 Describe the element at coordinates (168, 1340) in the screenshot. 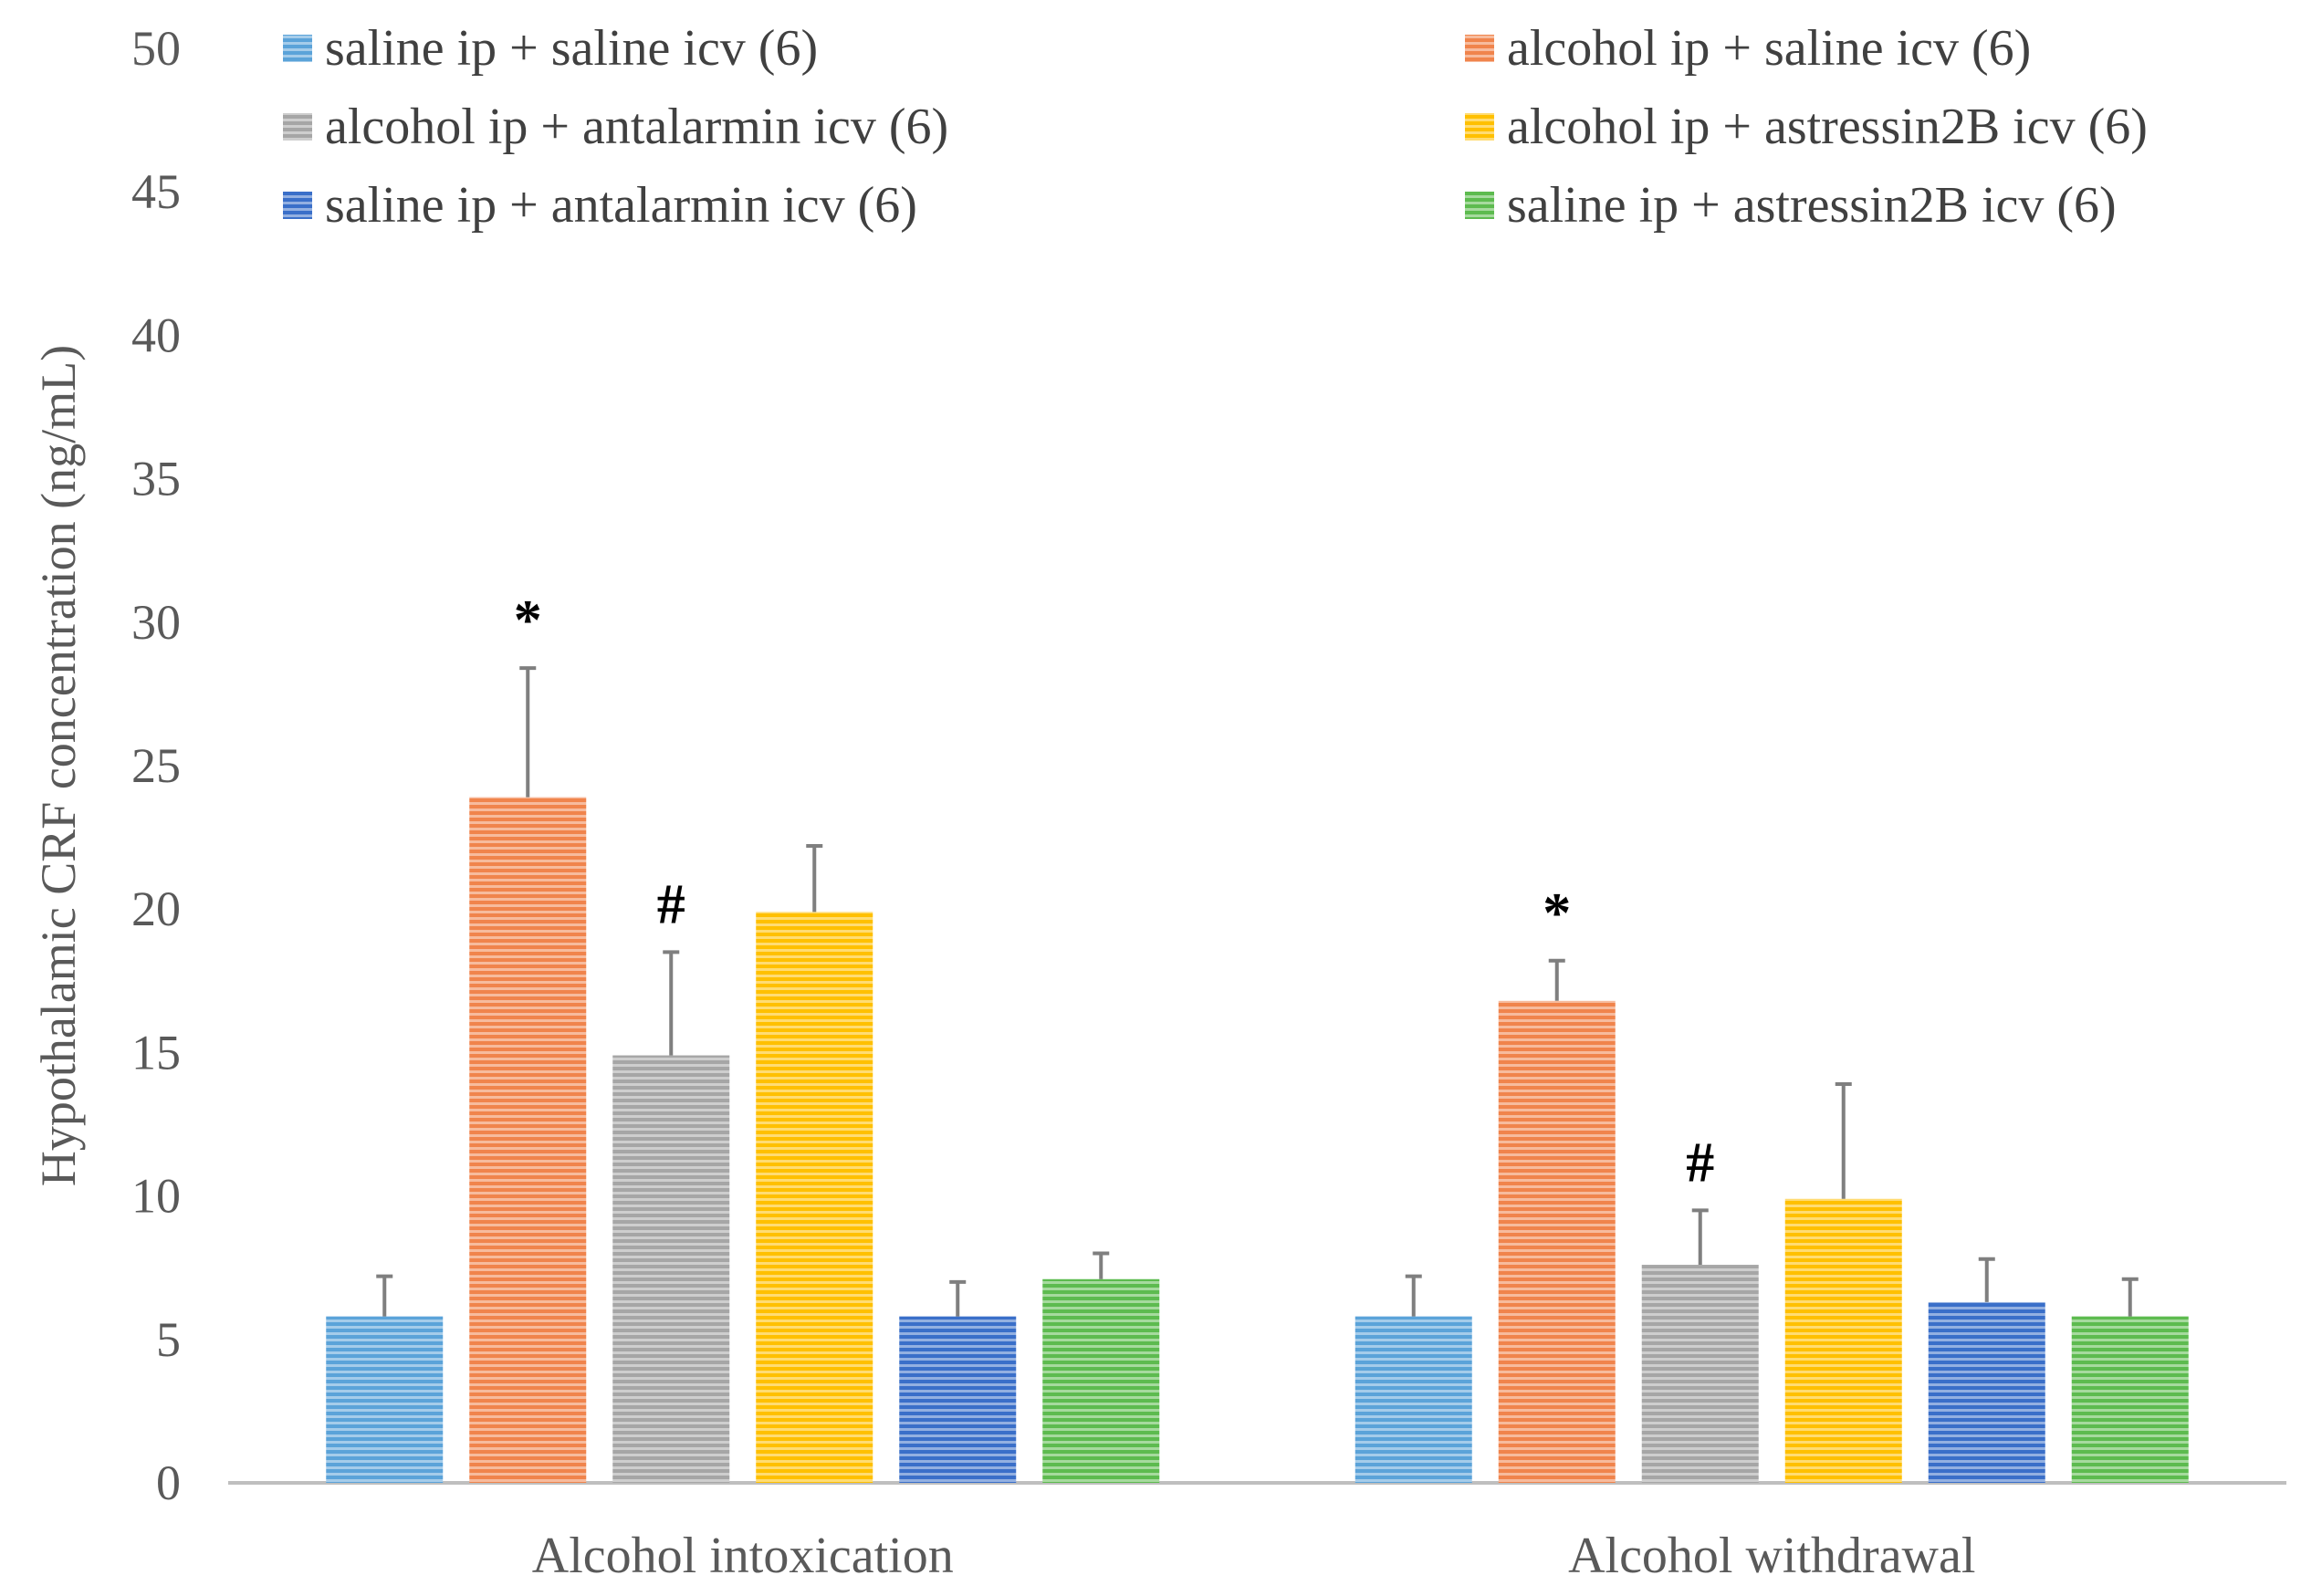

I see `y-tick-label: 5` at that location.